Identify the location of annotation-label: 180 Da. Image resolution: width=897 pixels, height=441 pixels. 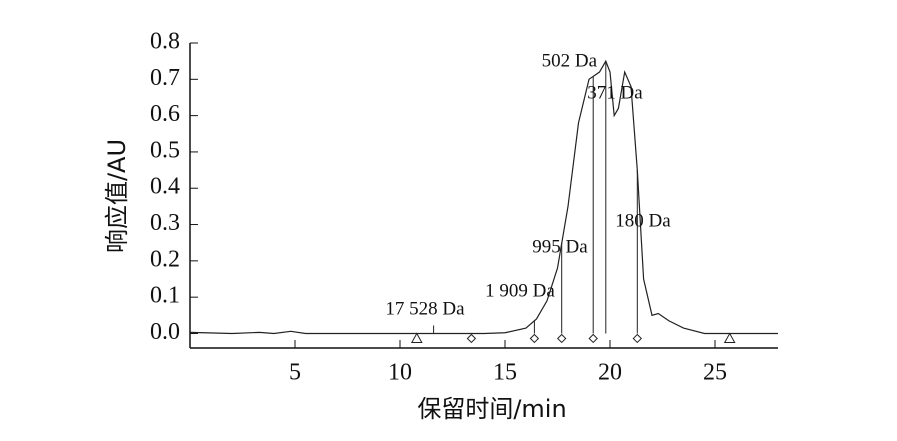
(643, 220).